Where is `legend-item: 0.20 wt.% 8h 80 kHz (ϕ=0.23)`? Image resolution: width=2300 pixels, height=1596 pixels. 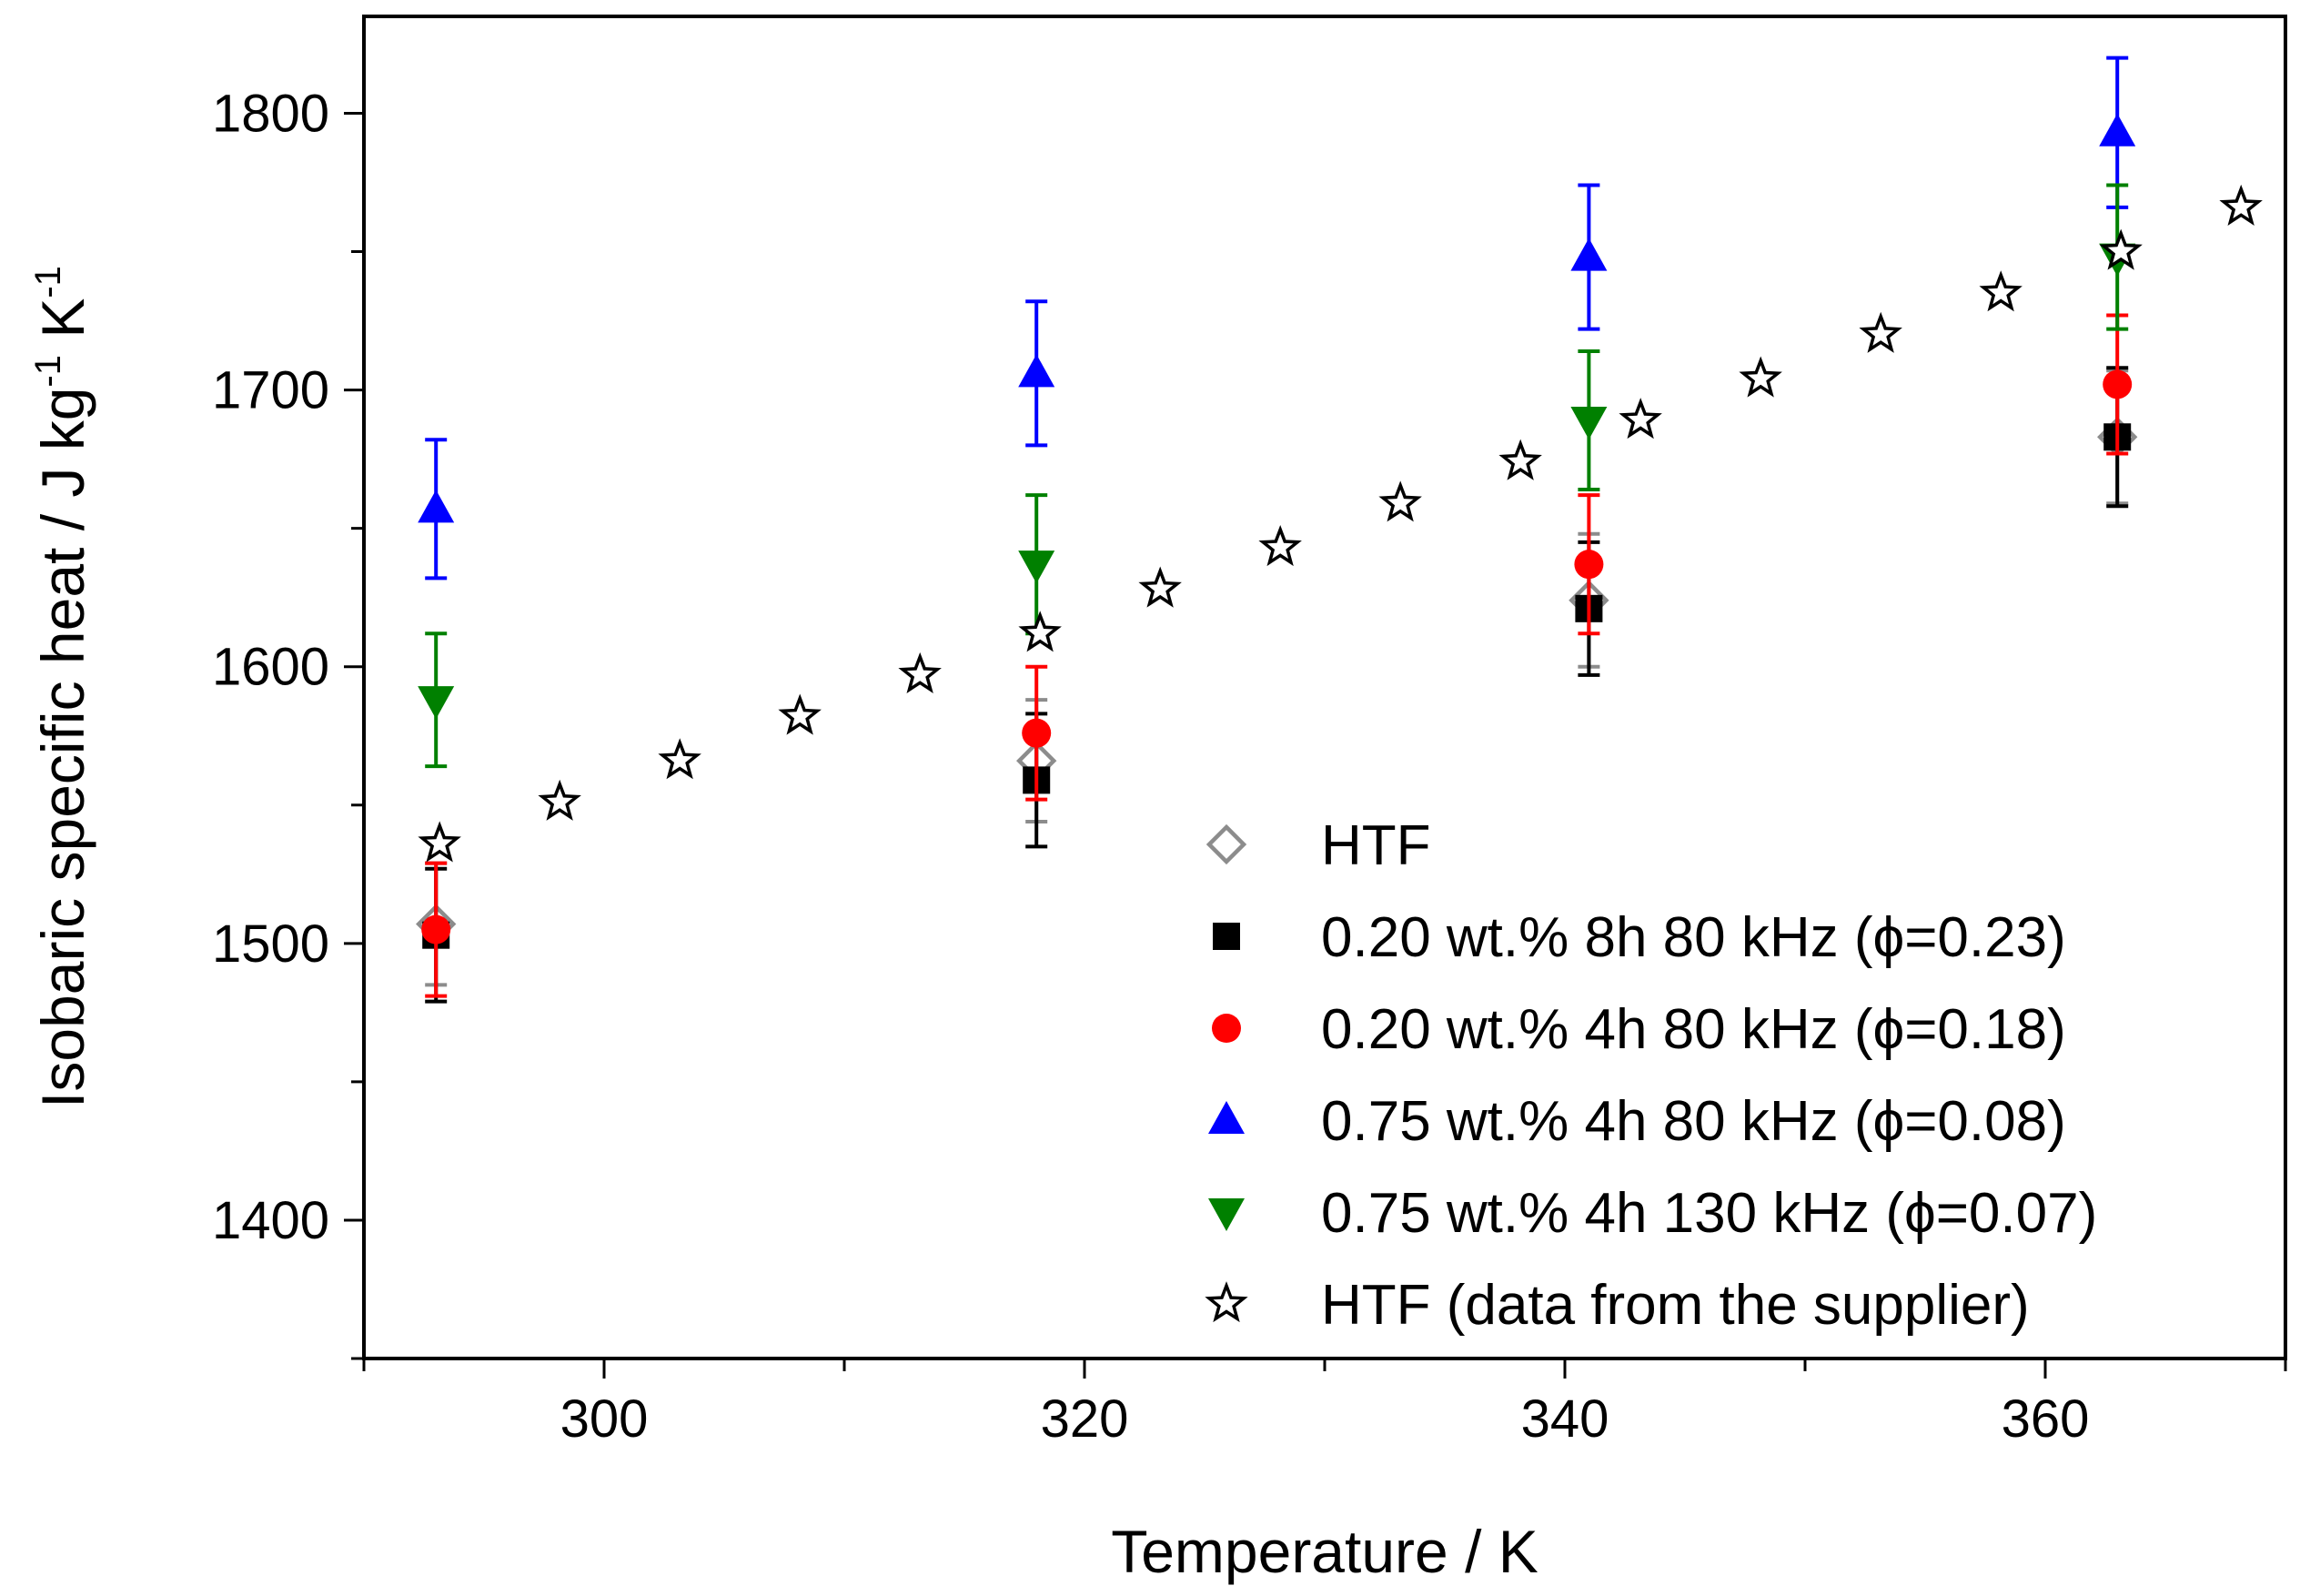
legend-item: 0.20 wt.% 8h 80 kHz (ϕ=0.23) is located at coordinates (1639, 937).